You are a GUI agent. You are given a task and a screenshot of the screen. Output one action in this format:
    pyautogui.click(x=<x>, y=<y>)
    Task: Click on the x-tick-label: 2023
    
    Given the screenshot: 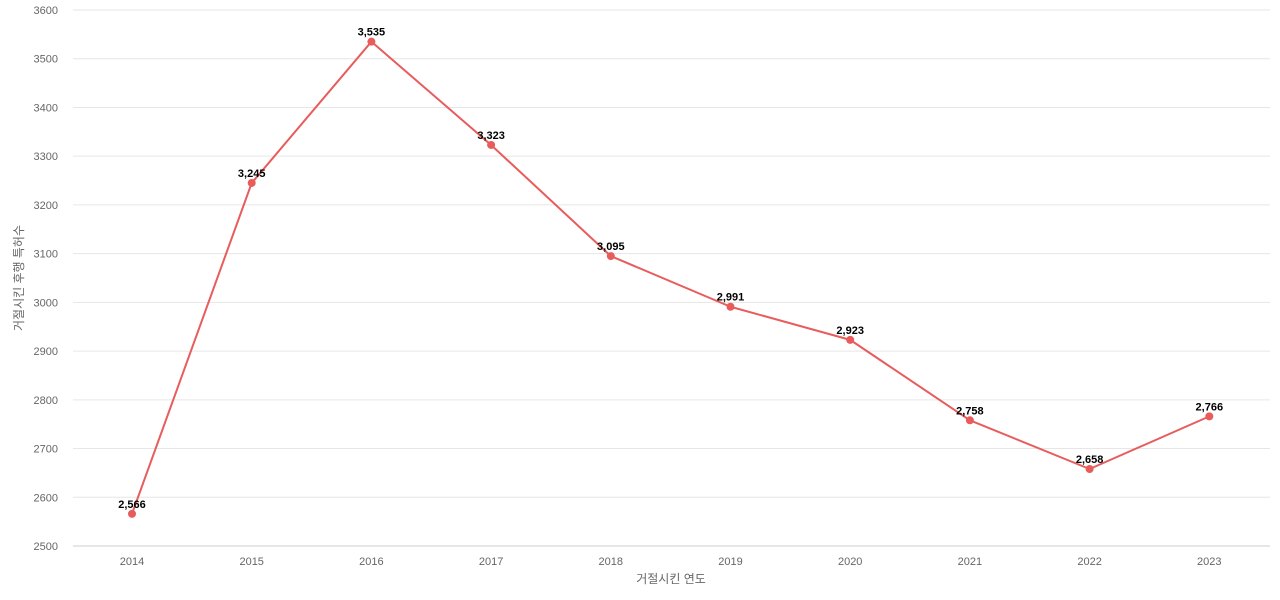 What is the action you would take?
    pyautogui.click(x=1209, y=562)
    